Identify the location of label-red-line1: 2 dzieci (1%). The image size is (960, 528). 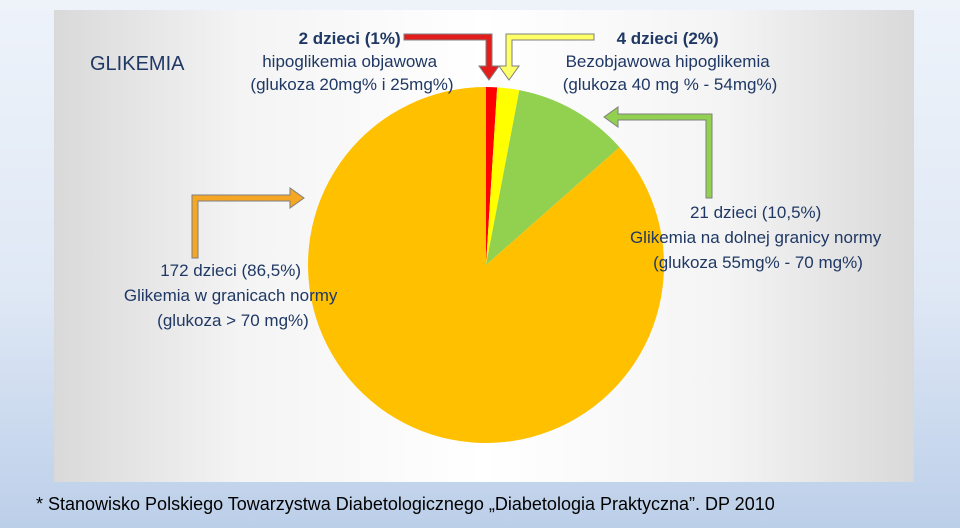
(350, 38).